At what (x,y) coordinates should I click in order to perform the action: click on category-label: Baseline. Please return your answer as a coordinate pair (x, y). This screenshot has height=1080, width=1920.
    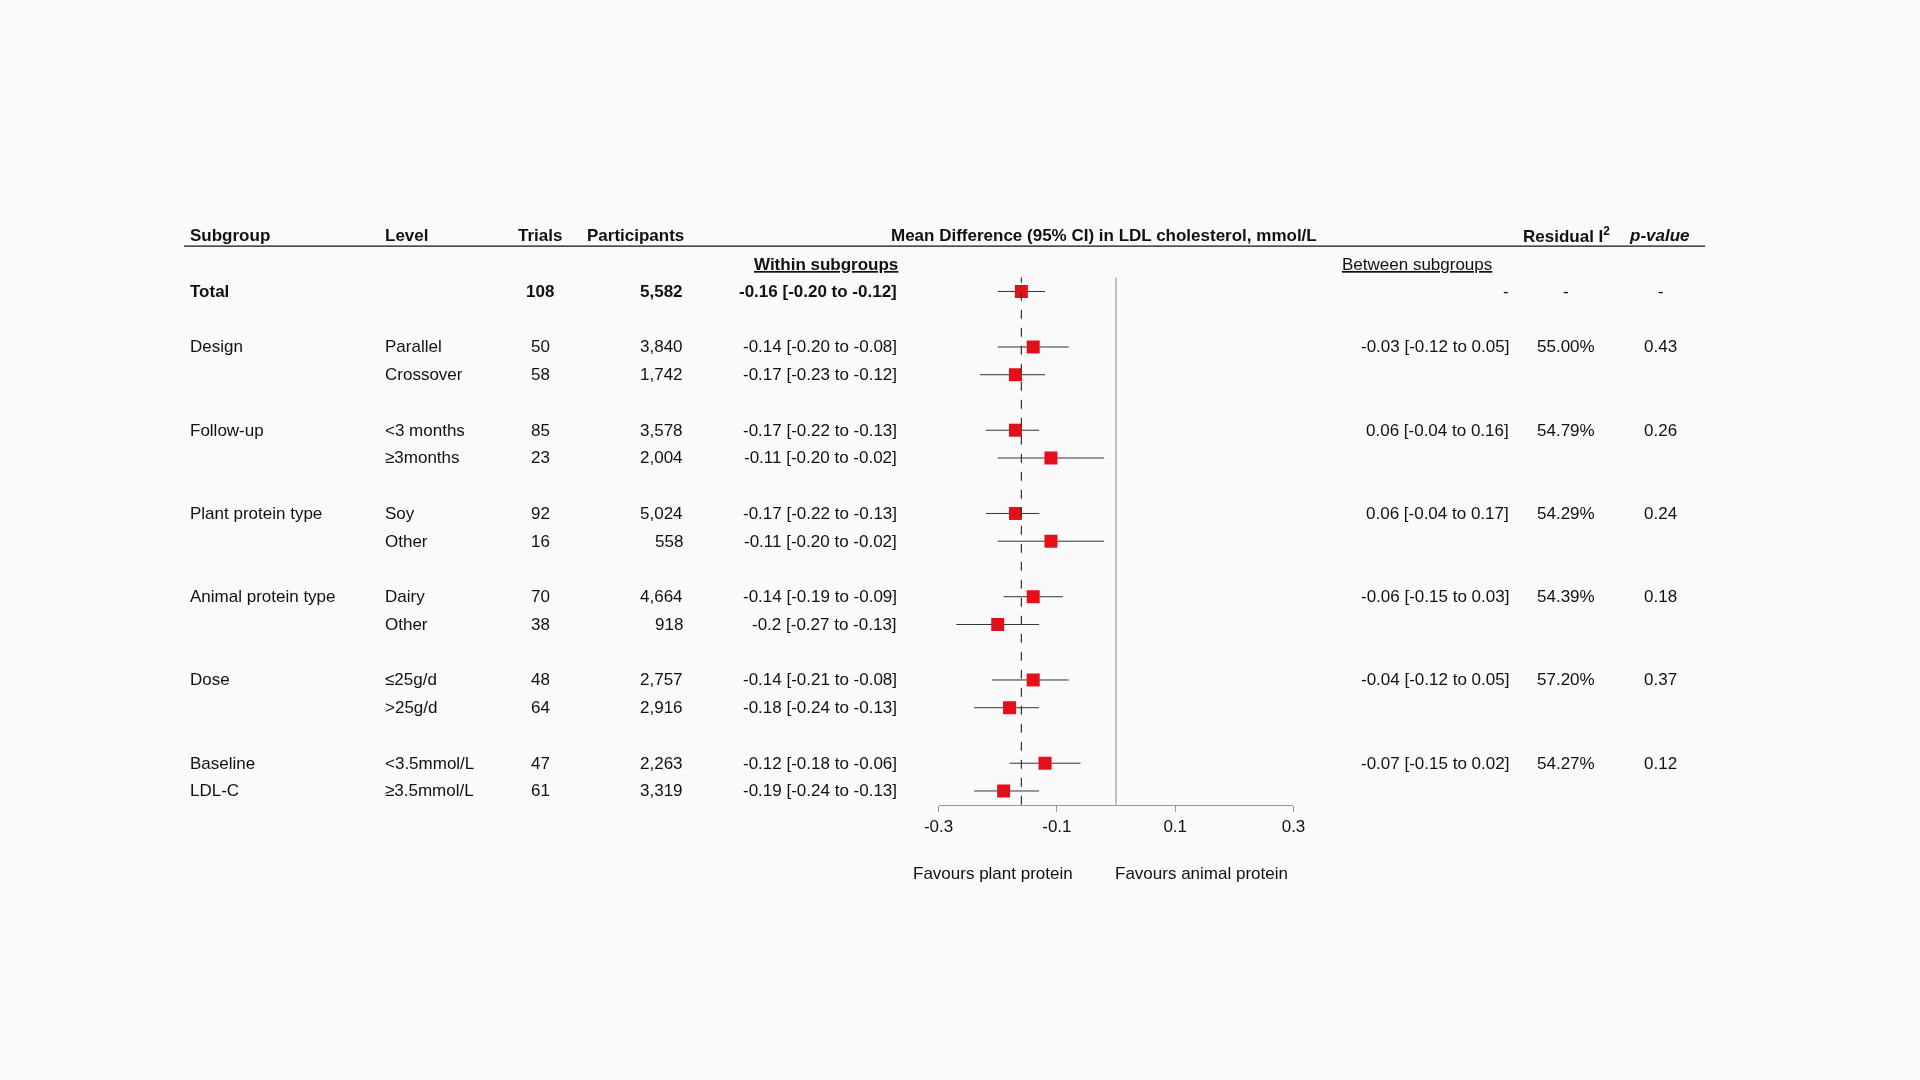
    Looking at the image, I should click on (223, 763).